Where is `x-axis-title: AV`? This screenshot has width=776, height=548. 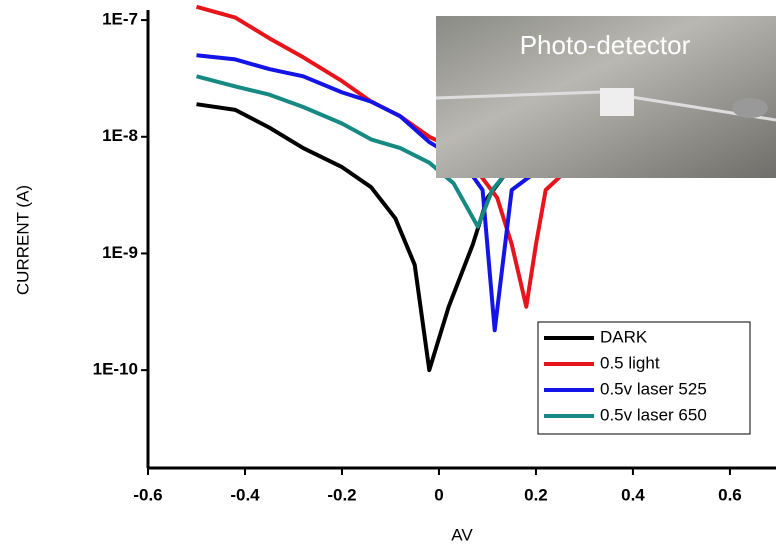 x-axis-title: AV is located at coordinates (462, 534).